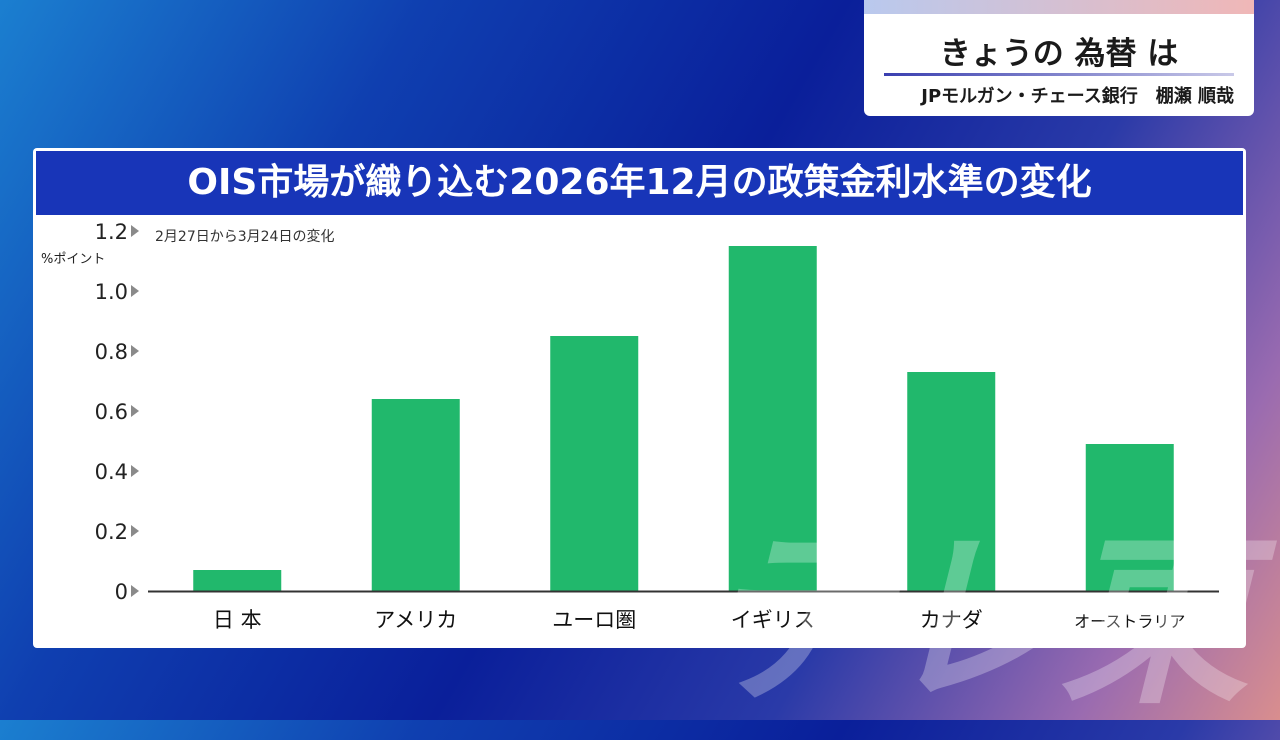 The height and width of the screenshot is (740, 1280). I want to click on x-category-label: カナダ, so click(951, 620).